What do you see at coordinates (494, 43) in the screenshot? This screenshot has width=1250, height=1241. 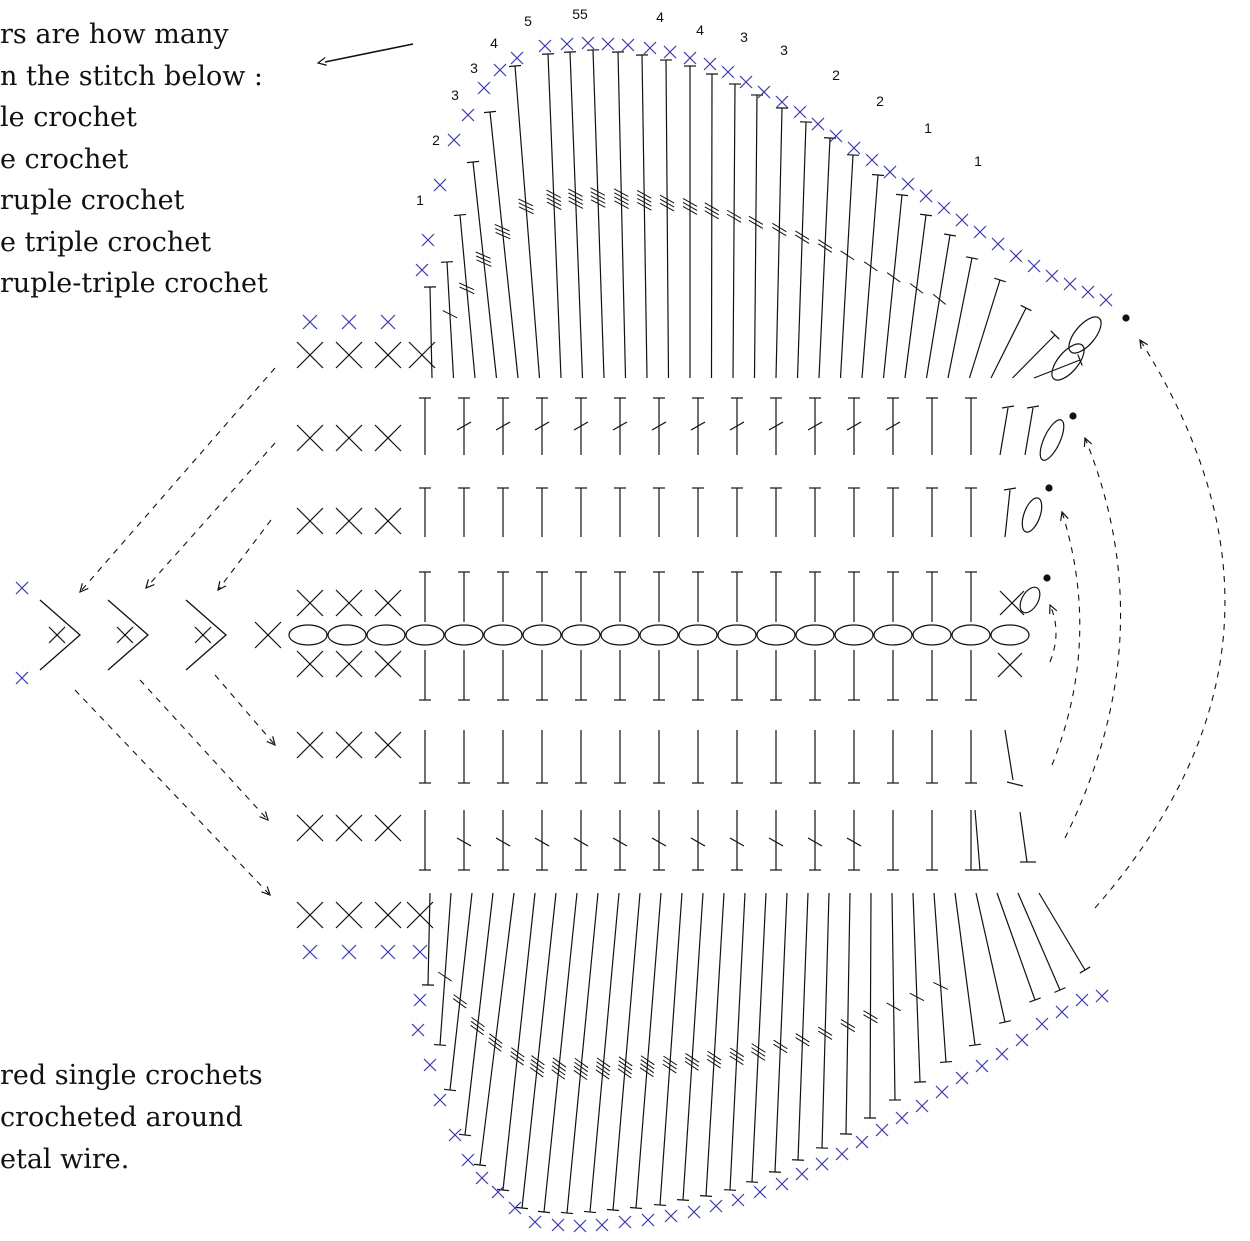 I see `stitch-count-label: 4` at bounding box center [494, 43].